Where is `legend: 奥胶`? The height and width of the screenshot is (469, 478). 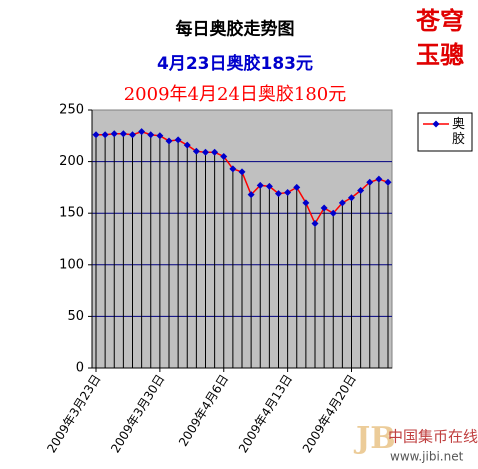 legend: 奥胶 is located at coordinates (445, 132).